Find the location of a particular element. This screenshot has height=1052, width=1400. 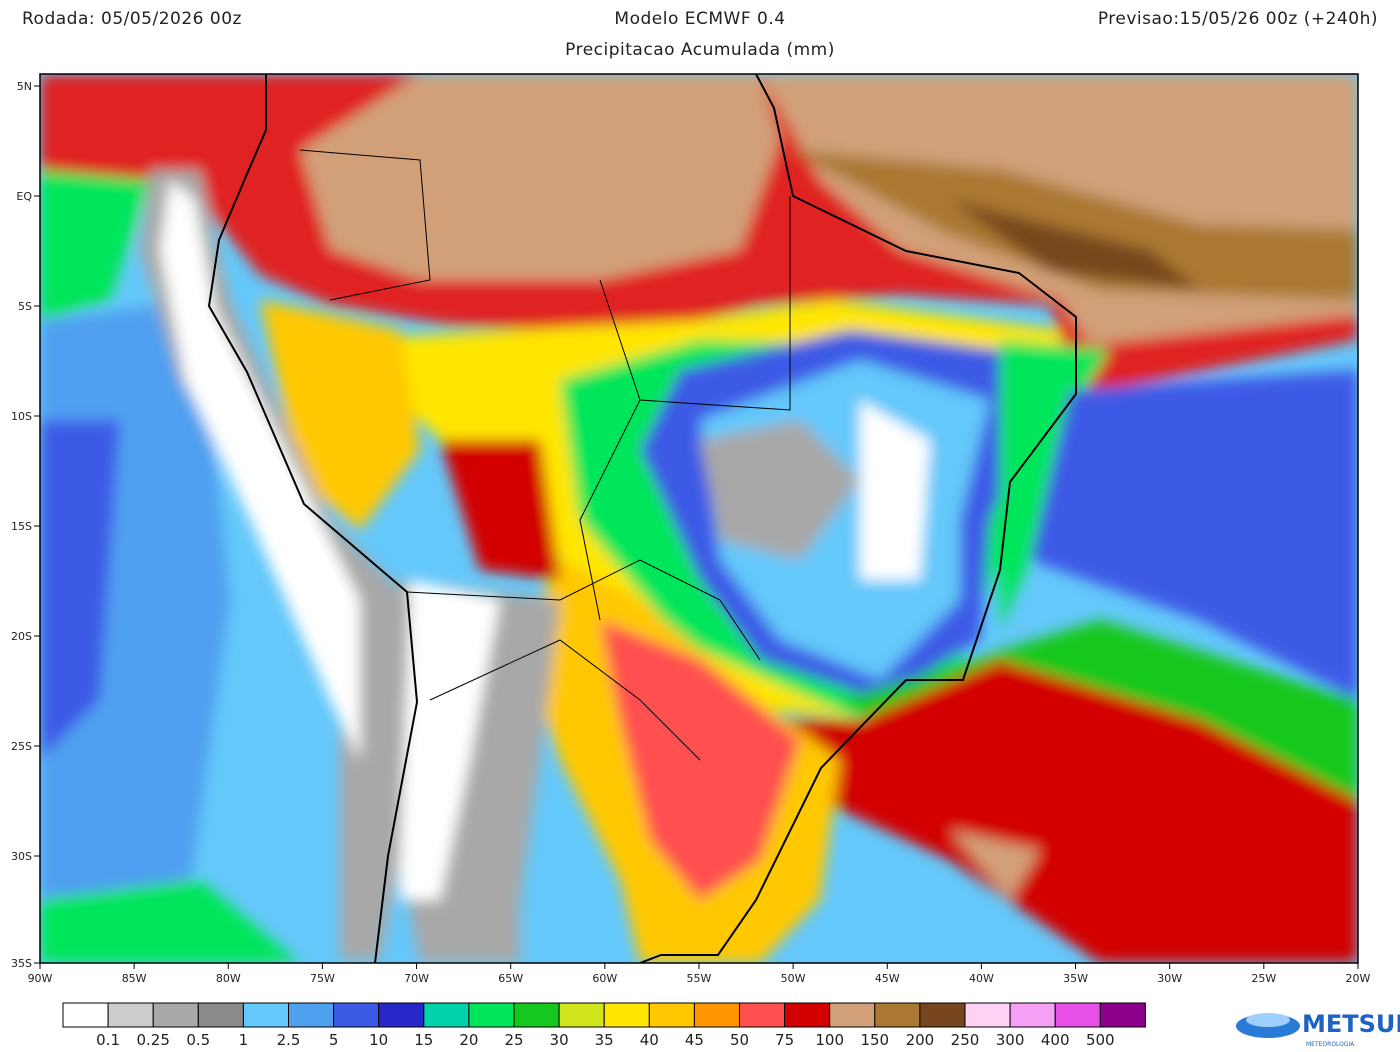

legend-label: 25 is located at coordinates (513, 1040).